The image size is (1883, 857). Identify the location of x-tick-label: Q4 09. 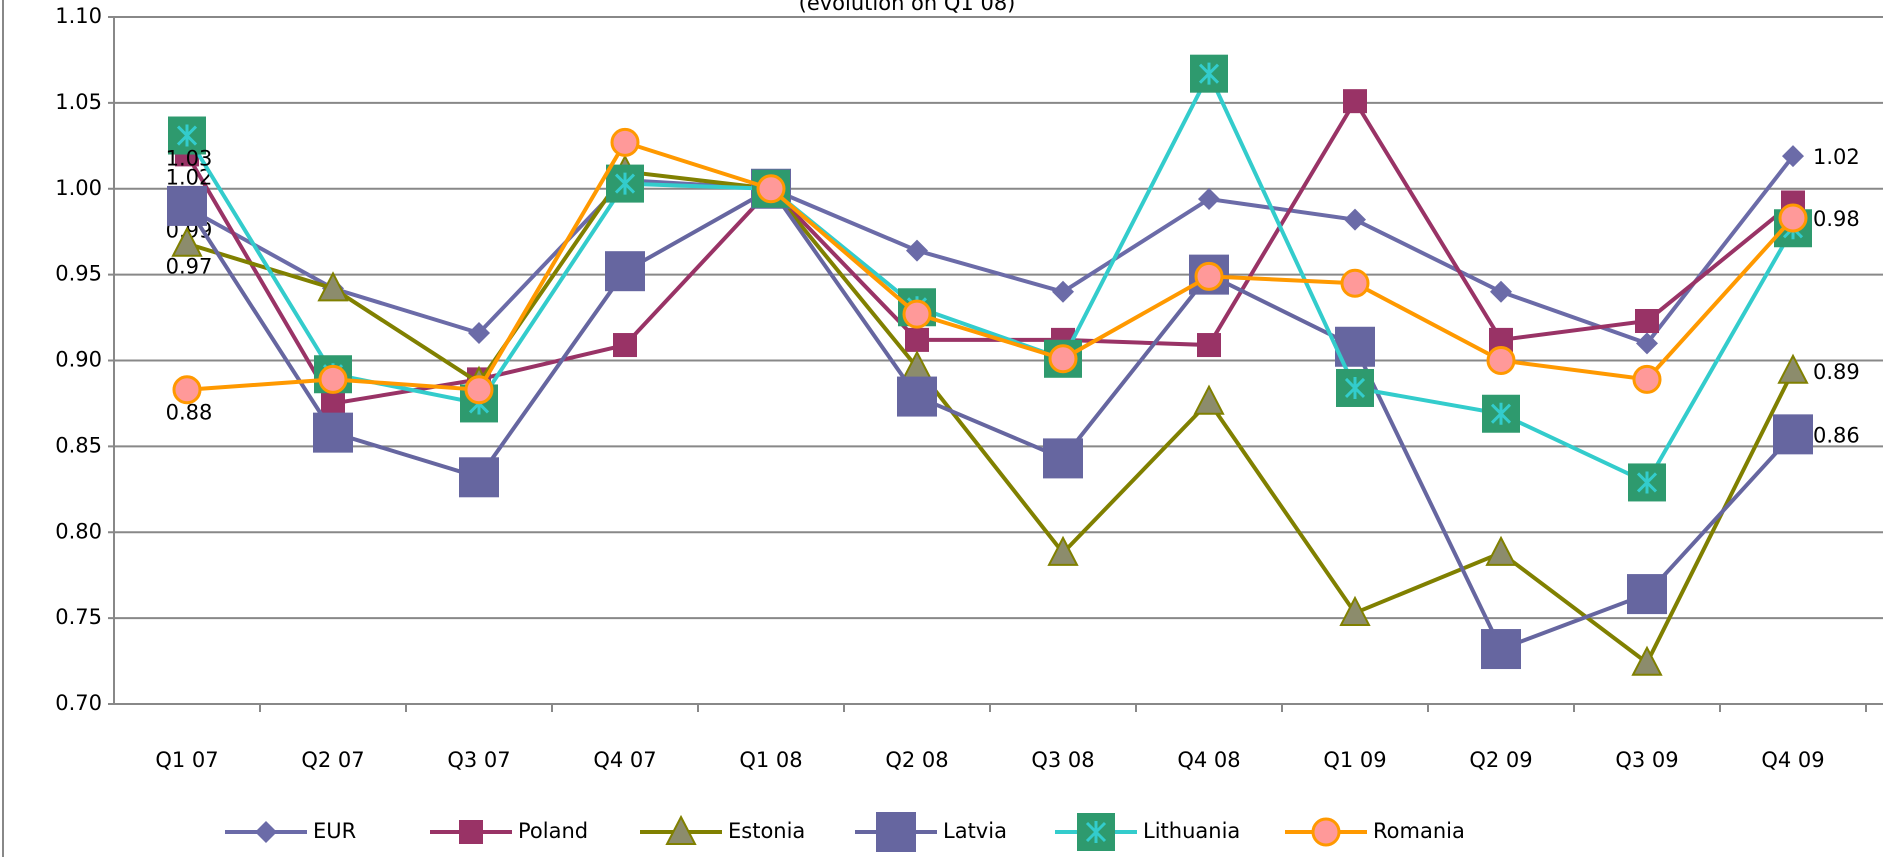
(1792, 760).